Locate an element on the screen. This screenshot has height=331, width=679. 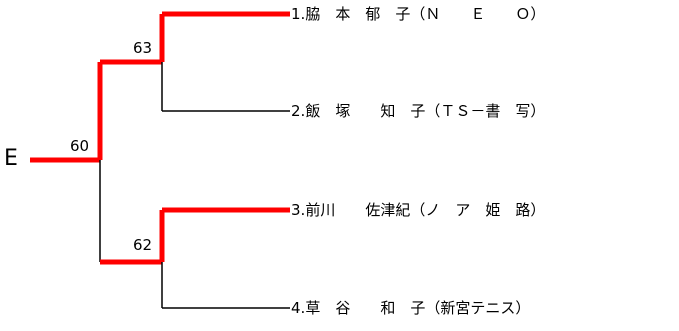
root-label: E is located at coordinates (11, 158).